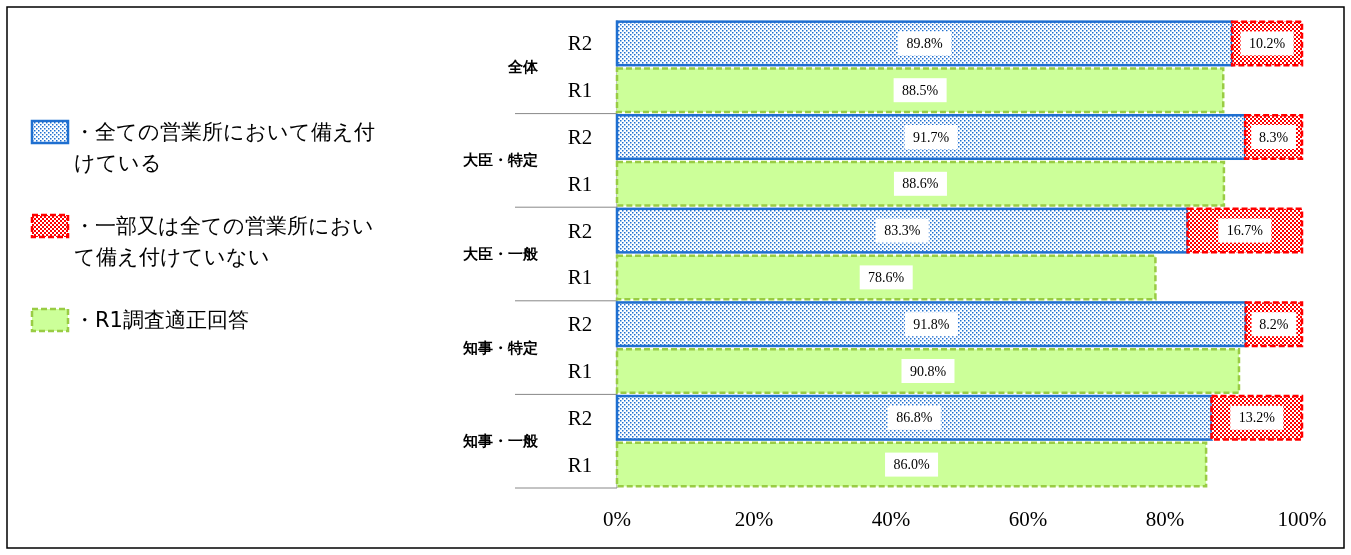 This screenshot has width=1351, height=555. I want to click on text: 大臣・特定, so click(500, 160).